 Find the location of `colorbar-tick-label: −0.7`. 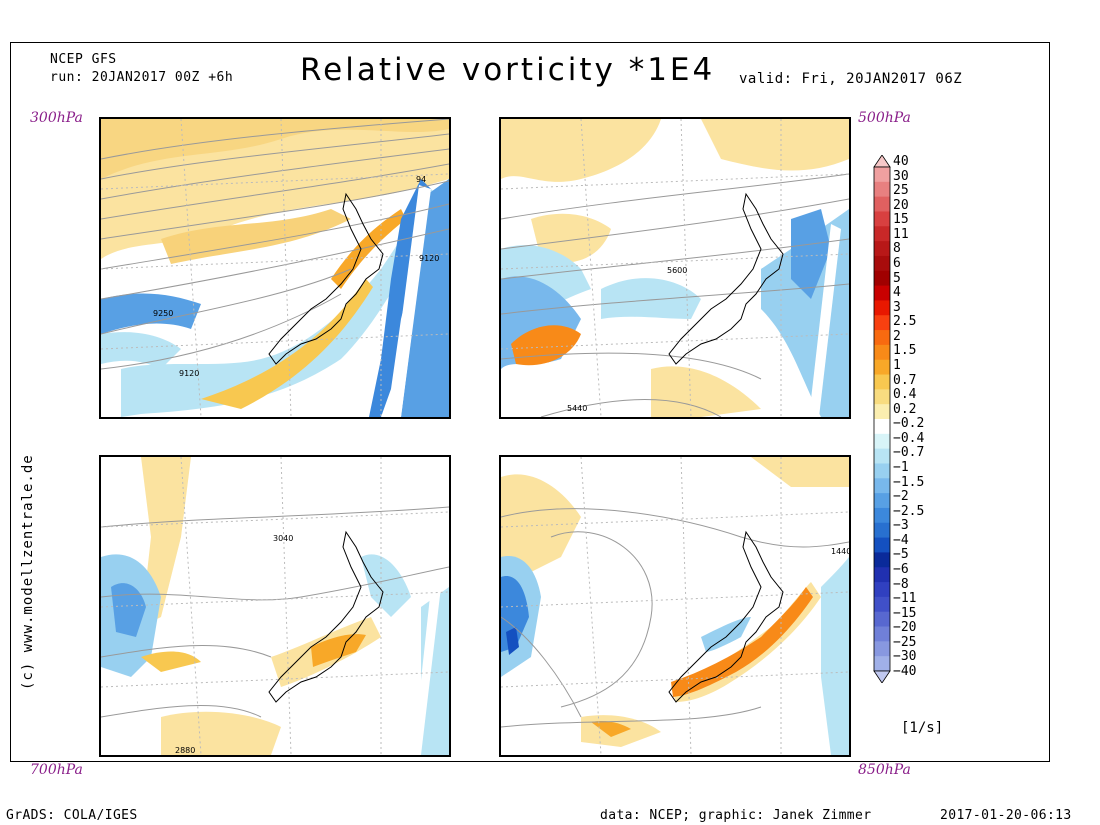

colorbar-tick-label: −0.7 is located at coordinates (909, 453).